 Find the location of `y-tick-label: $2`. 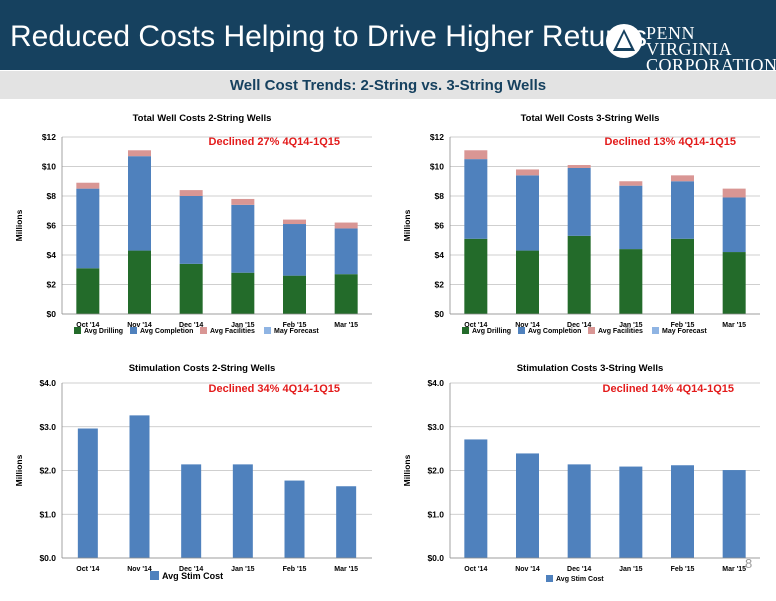

y-tick-label: $2 is located at coordinates (440, 285).